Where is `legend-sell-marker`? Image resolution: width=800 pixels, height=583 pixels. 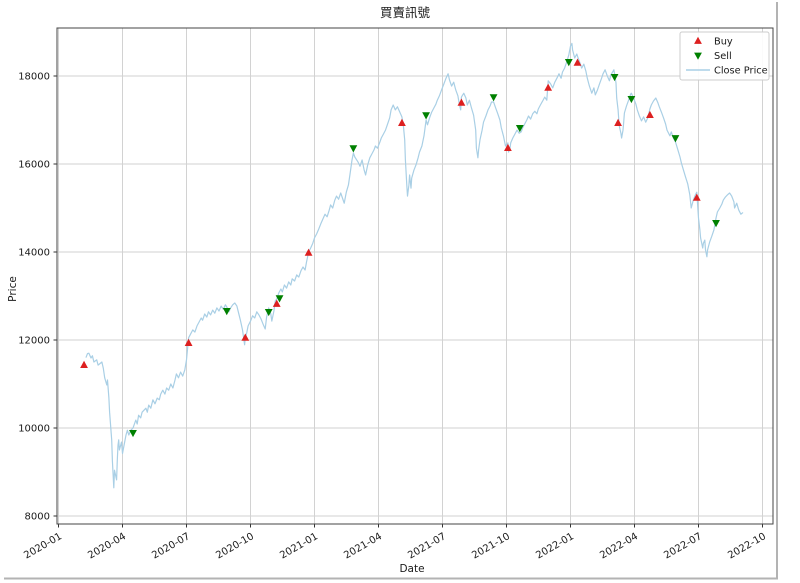 legend-sell-marker is located at coordinates (698, 56).